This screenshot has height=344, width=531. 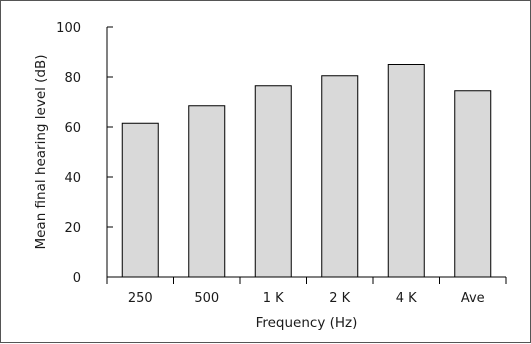 I want to click on x-axis-title: Frequency (Hz), so click(x=307, y=323).